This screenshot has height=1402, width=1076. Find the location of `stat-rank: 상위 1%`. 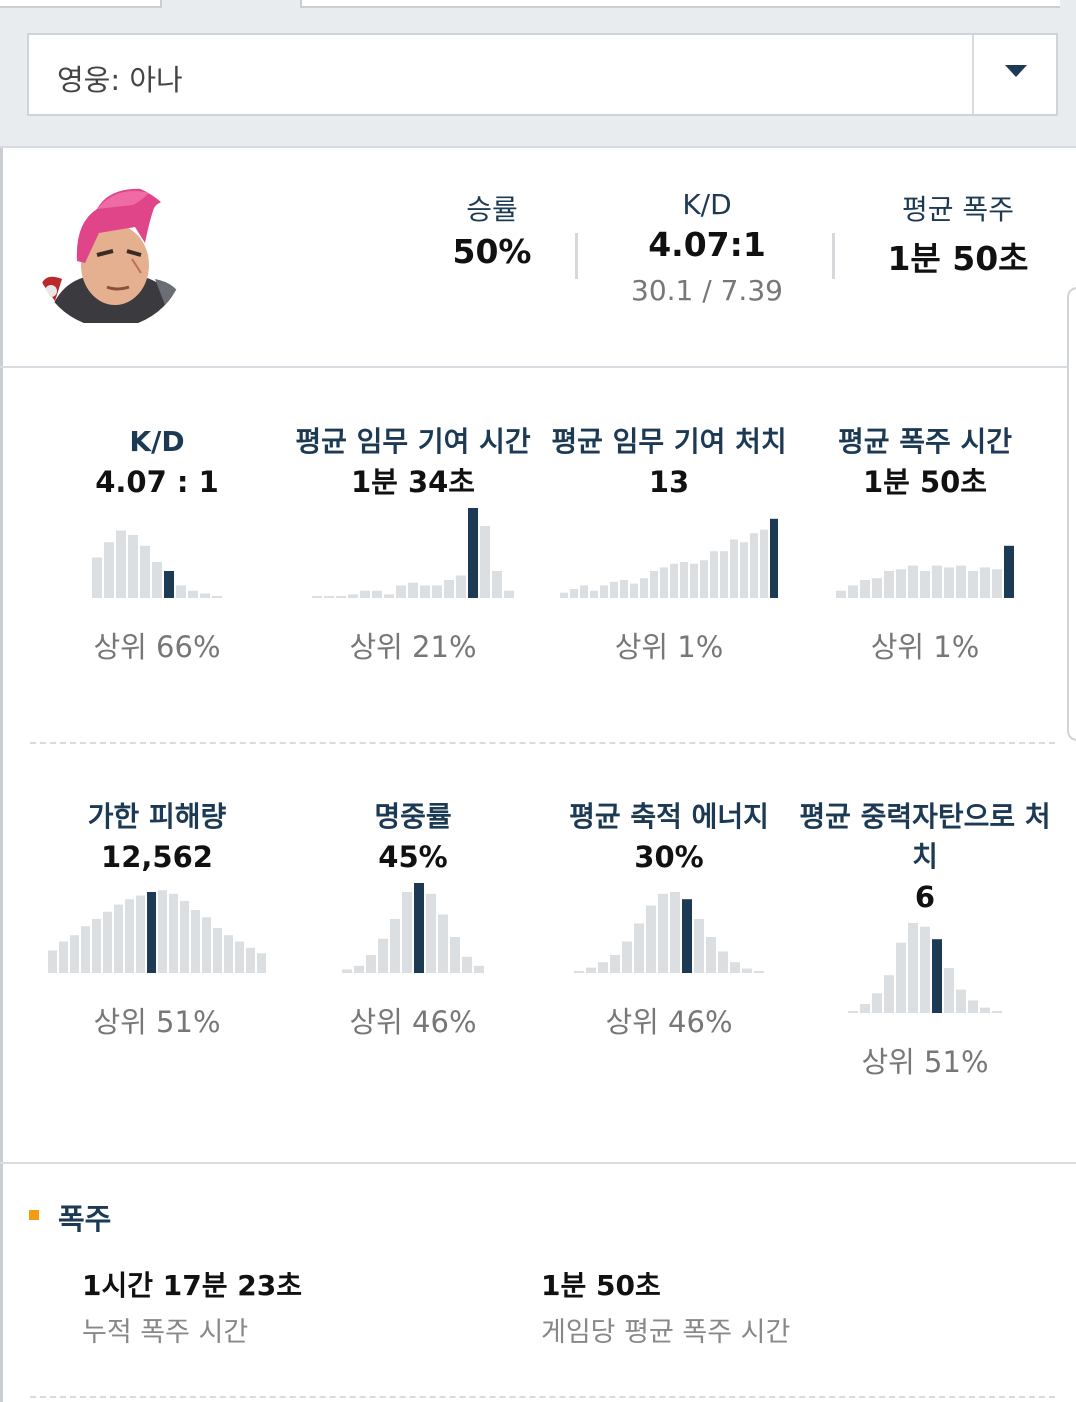

stat-rank: 상위 1% is located at coordinates (669, 647).